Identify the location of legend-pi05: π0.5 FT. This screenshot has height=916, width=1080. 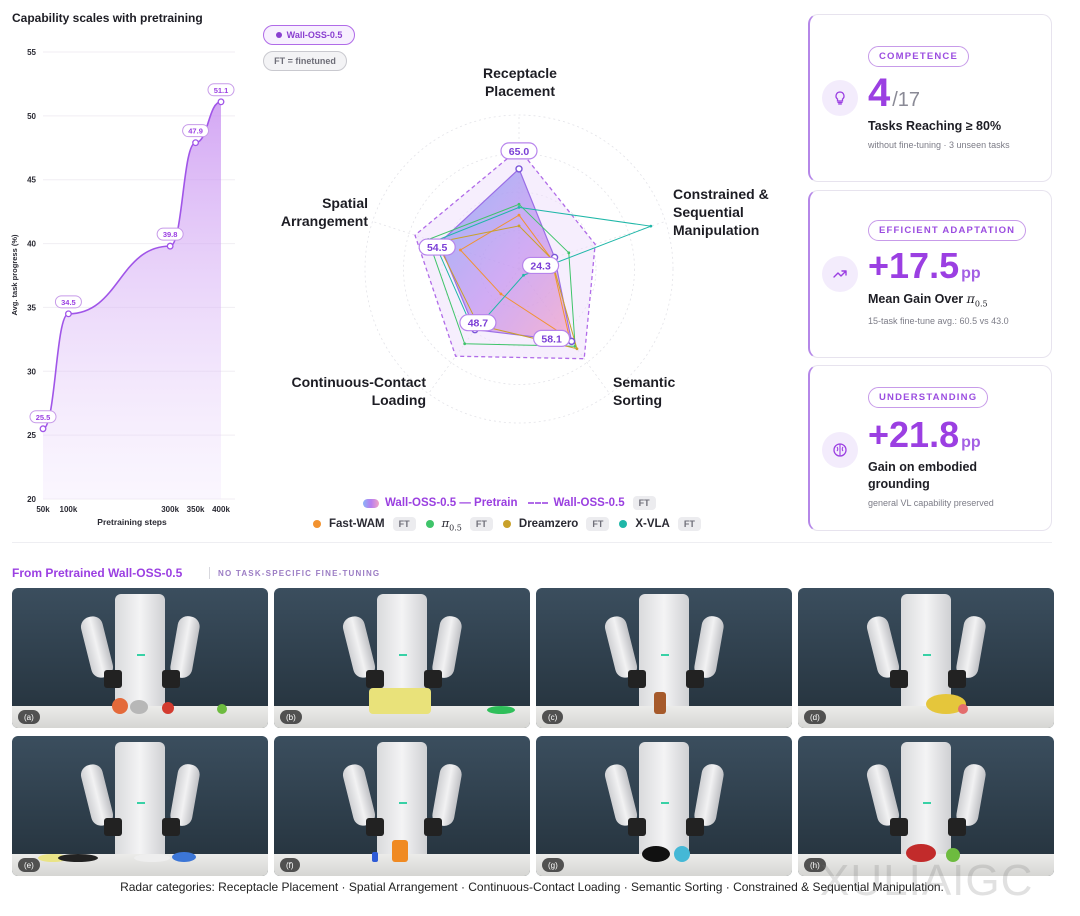
(459, 524).